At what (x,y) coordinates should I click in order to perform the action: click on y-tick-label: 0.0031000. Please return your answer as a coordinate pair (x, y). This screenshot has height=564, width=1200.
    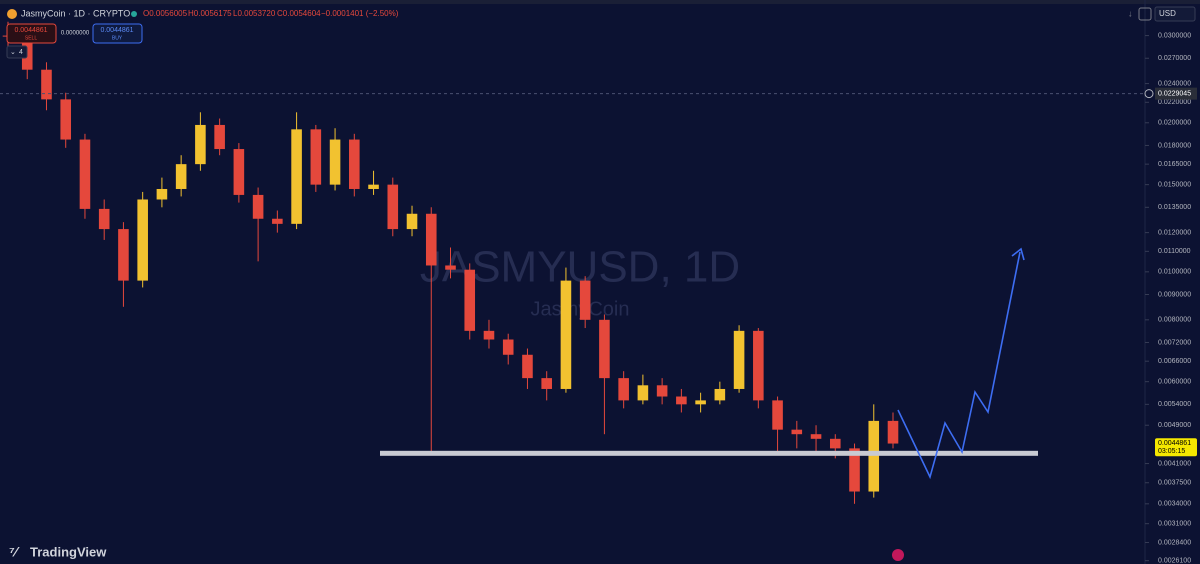
    Looking at the image, I should click on (1174, 524).